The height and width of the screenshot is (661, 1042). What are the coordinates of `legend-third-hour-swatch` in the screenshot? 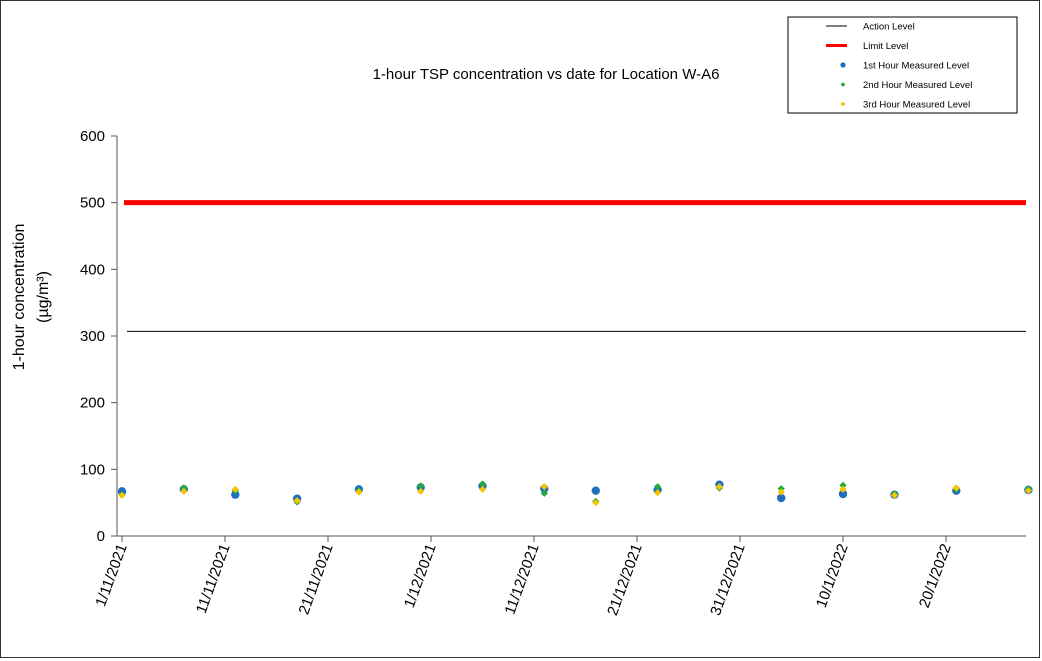 It's located at (843, 104).